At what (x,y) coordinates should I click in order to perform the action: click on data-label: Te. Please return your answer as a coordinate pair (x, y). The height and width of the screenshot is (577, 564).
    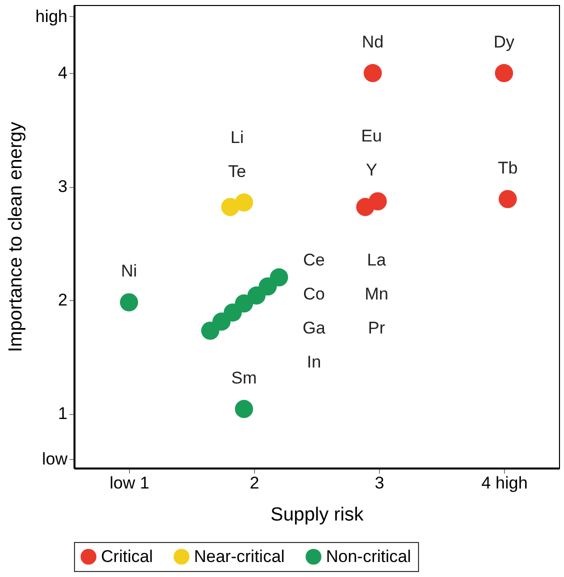
    Looking at the image, I should click on (237, 171).